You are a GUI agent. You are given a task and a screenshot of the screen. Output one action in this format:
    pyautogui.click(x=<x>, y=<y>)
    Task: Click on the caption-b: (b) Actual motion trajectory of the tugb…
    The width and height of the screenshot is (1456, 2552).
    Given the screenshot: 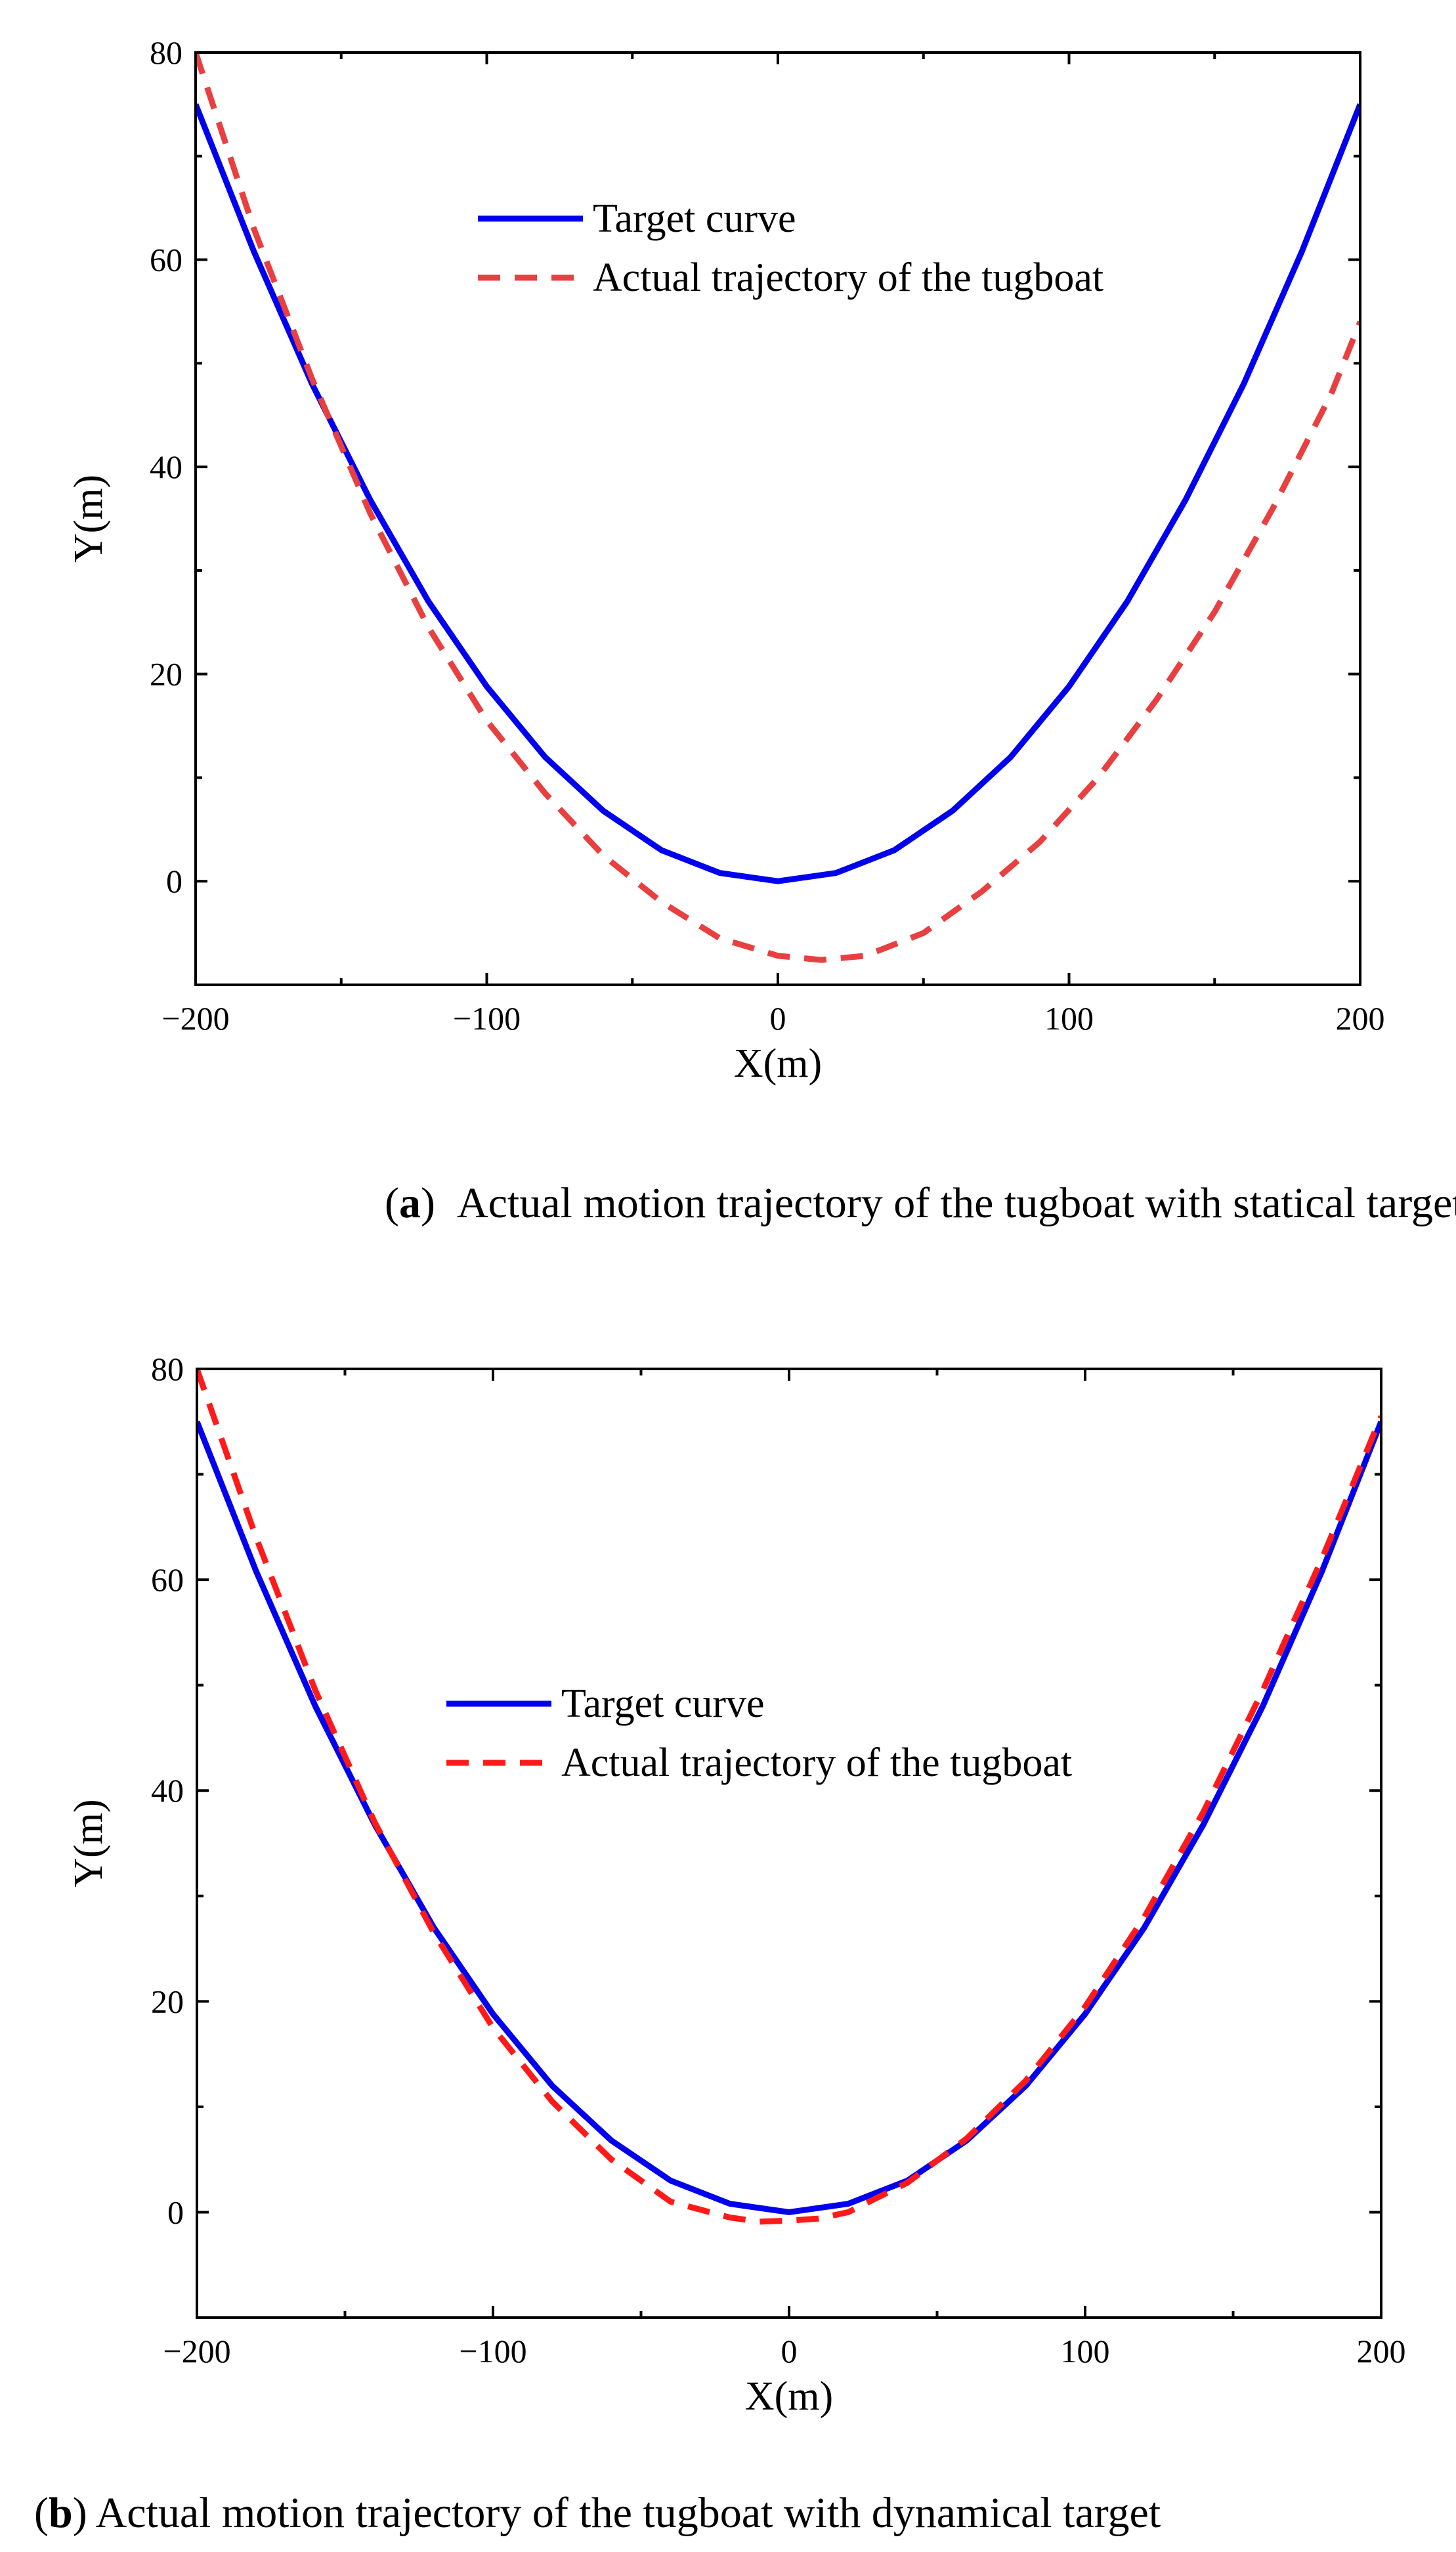 What is the action you would take?
    pyautogui.click(x=597, y=2513)
    